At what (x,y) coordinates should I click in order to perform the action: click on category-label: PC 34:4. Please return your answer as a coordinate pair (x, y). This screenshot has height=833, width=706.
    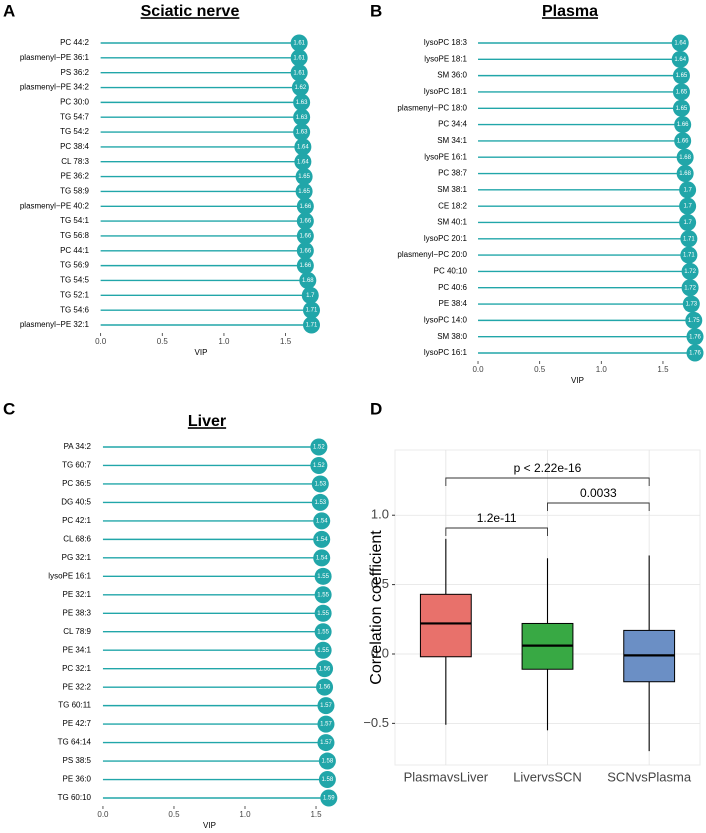
    Looking at the image, I should click on (452, 124).